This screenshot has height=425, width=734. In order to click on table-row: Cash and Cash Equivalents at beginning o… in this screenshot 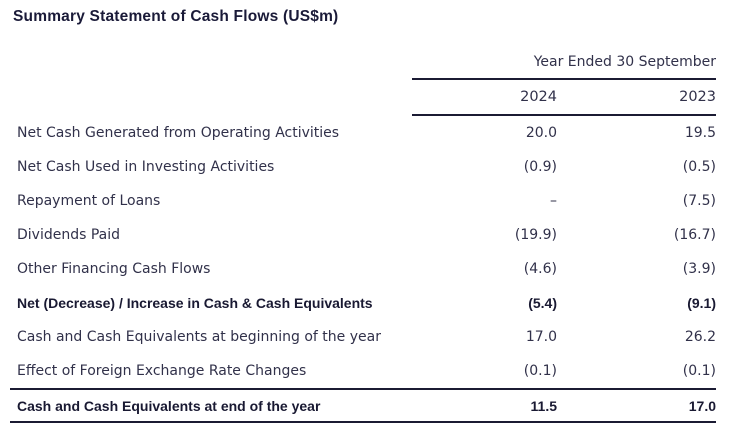, I will do `click(363, 337)`.